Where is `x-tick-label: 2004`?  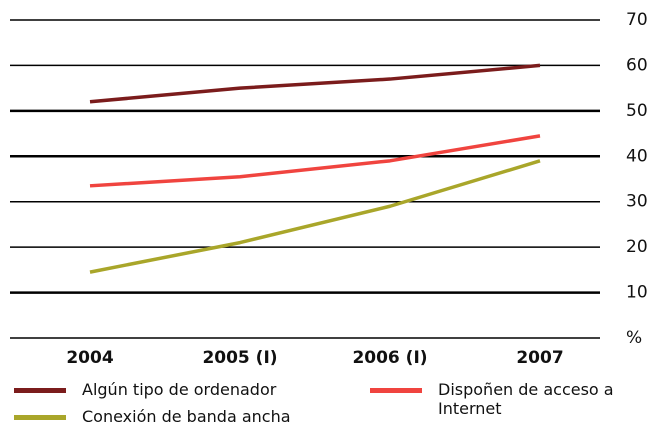
x-tick-label: 2004 is located at coordinates (89, 358).